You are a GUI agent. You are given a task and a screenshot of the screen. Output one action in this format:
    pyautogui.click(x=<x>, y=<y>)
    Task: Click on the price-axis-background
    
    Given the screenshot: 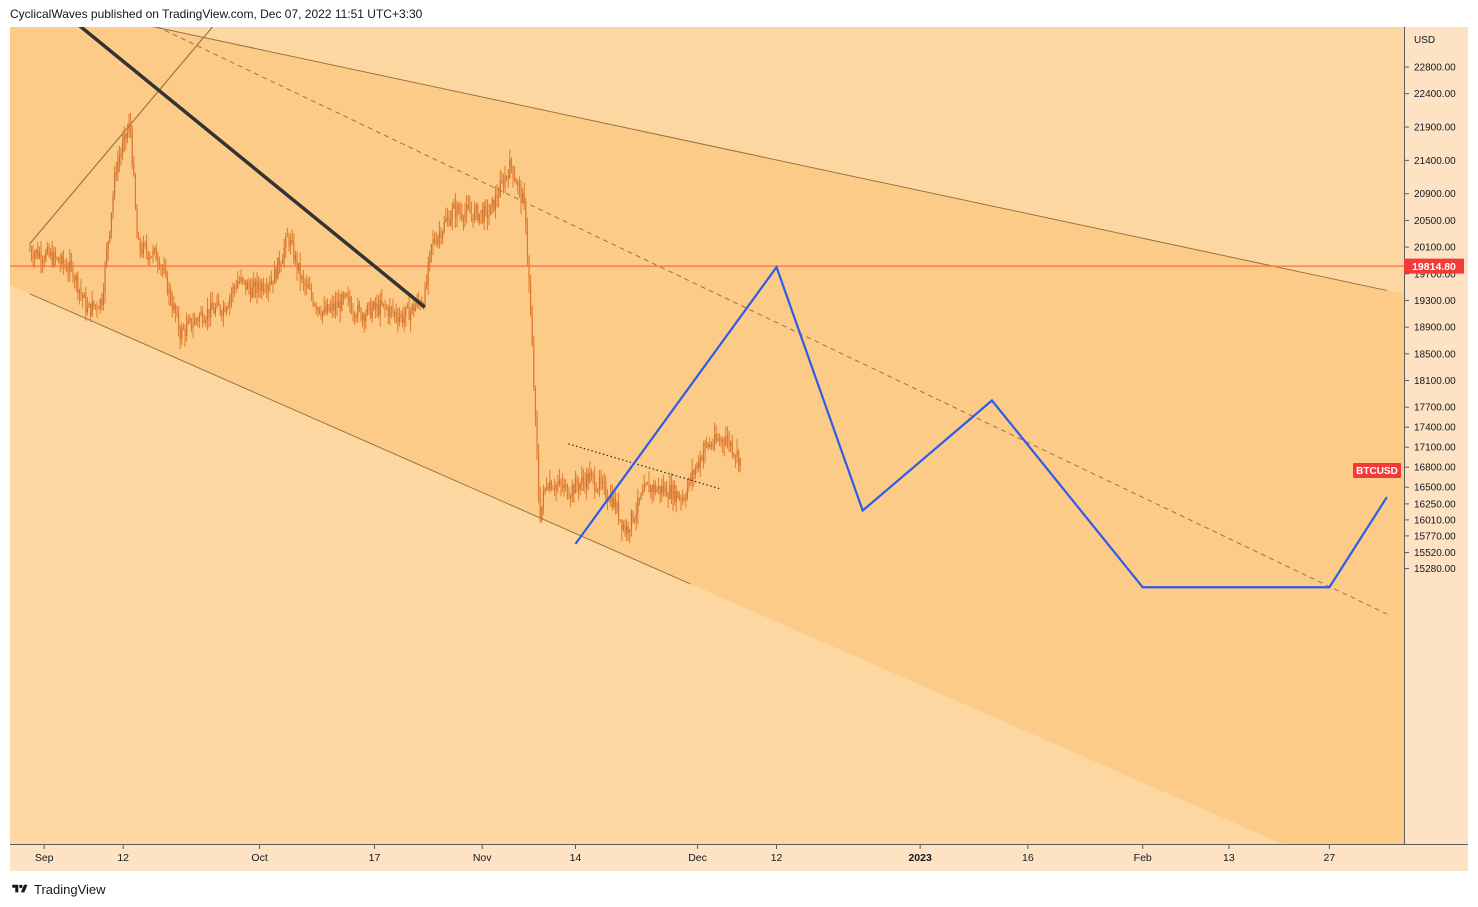 What is the action you would take?
    pyautogui.click(x=1436, y=435)
    